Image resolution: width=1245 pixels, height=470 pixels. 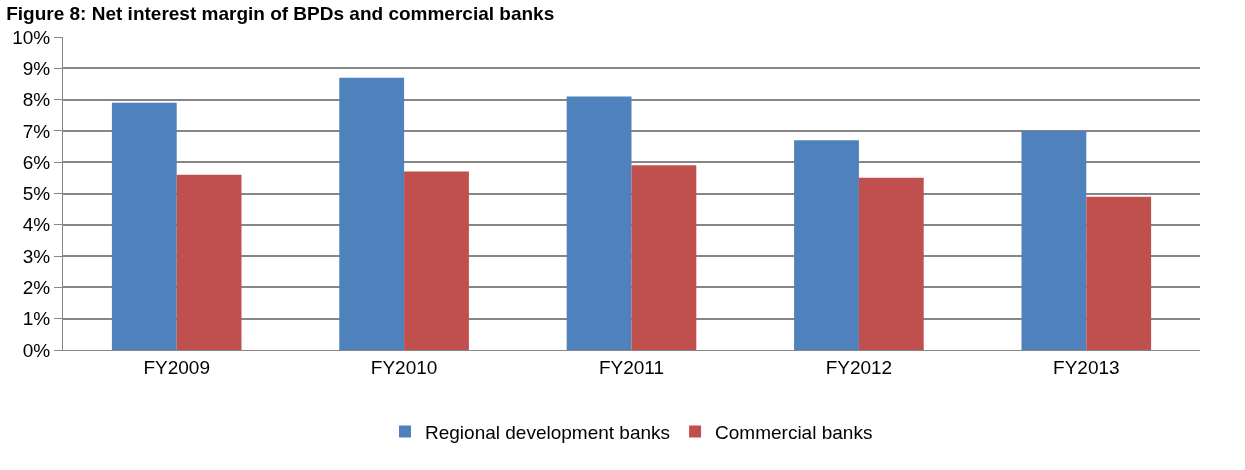 I want to click on y-tick-label: 7%, so click(x=36, y=131).